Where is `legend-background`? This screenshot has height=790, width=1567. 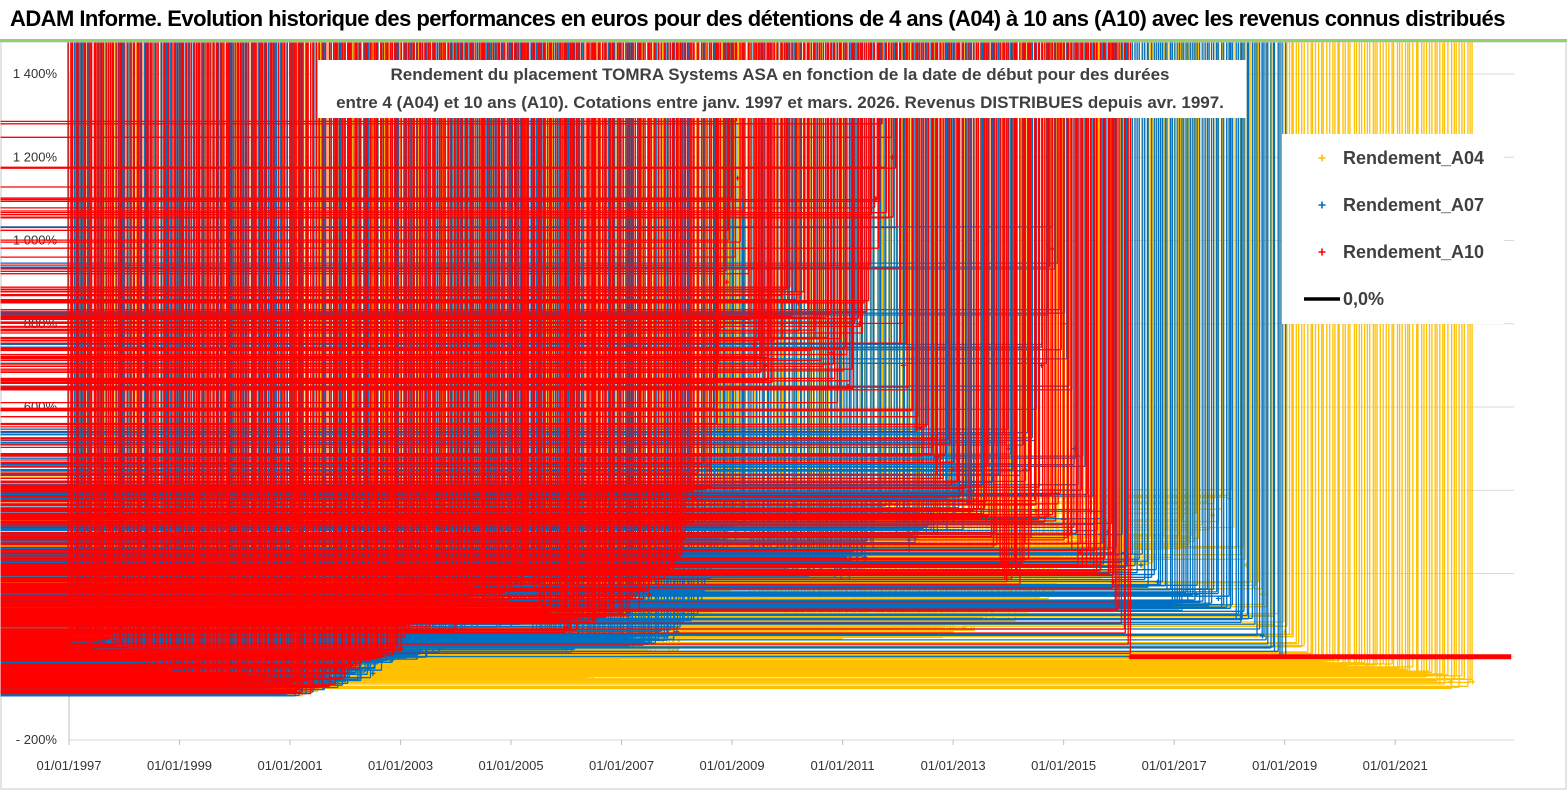
legend-background is located at coordinates (1393, 229).